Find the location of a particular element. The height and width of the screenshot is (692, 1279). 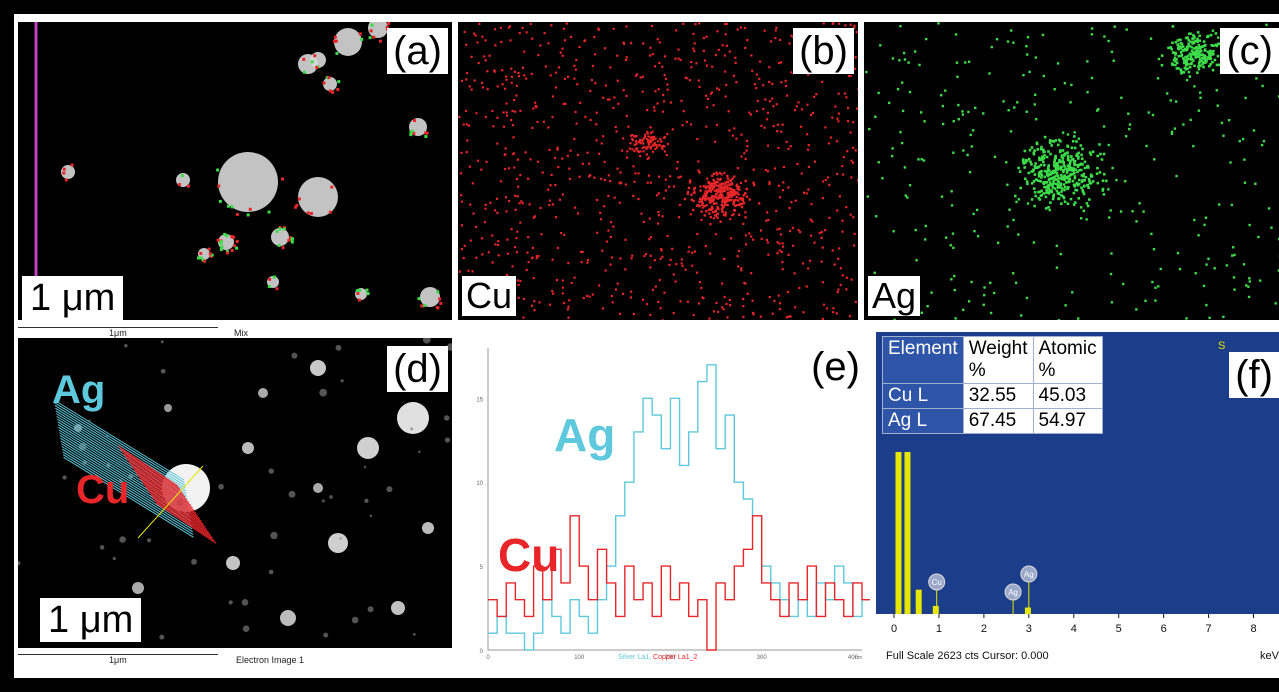

scalebar-caption: 1μm is located at coordinates (118, 333).